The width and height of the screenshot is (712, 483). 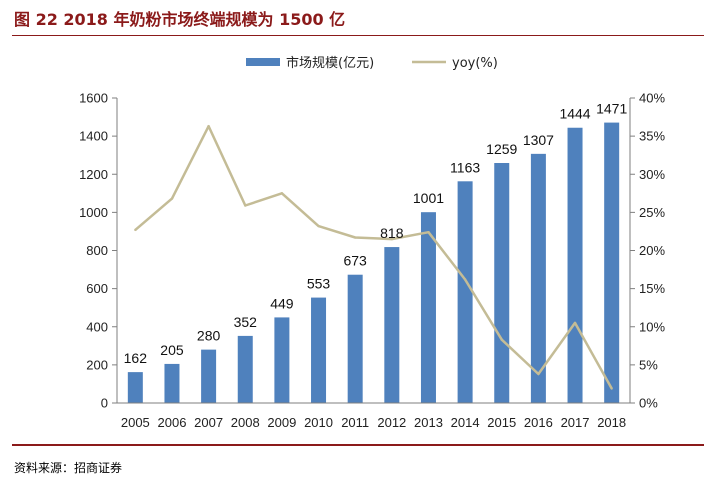 I want to click on x-tick-label: 2011, so click(x=355, y=422).